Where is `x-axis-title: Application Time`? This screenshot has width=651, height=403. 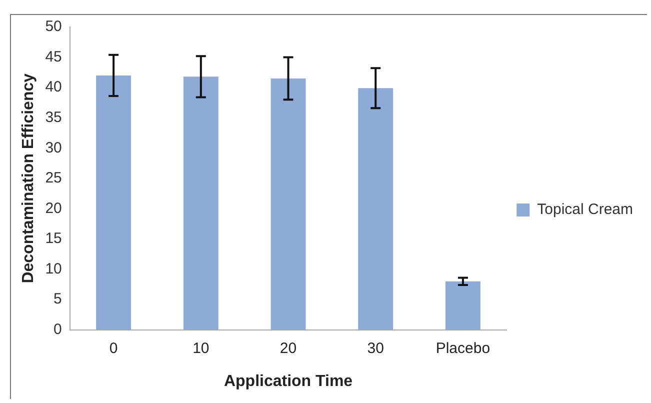 x-axis-title: Application Time is located at coordinates (288, 381).